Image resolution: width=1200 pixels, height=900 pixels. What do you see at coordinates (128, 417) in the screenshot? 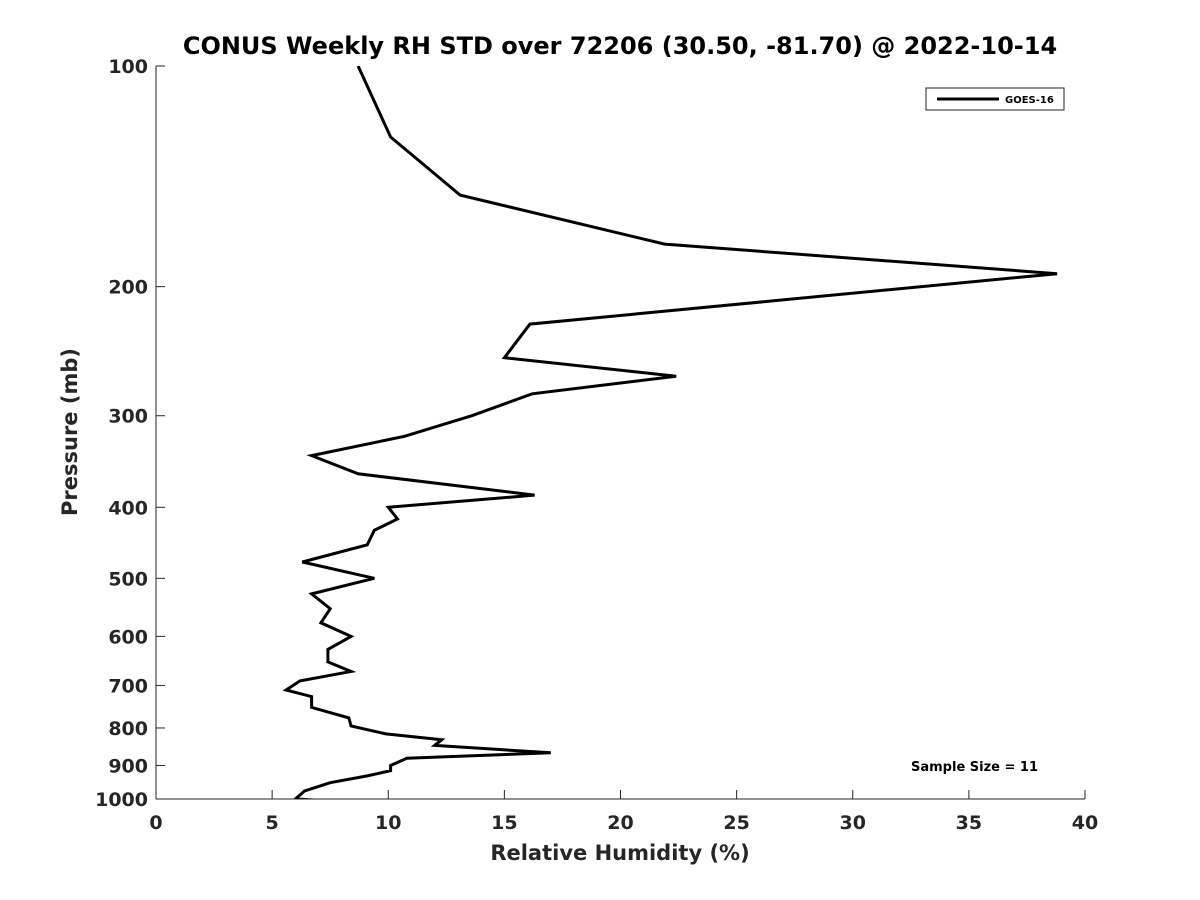
I see `y-tick-label: 300` at bounding box center [128, 417].